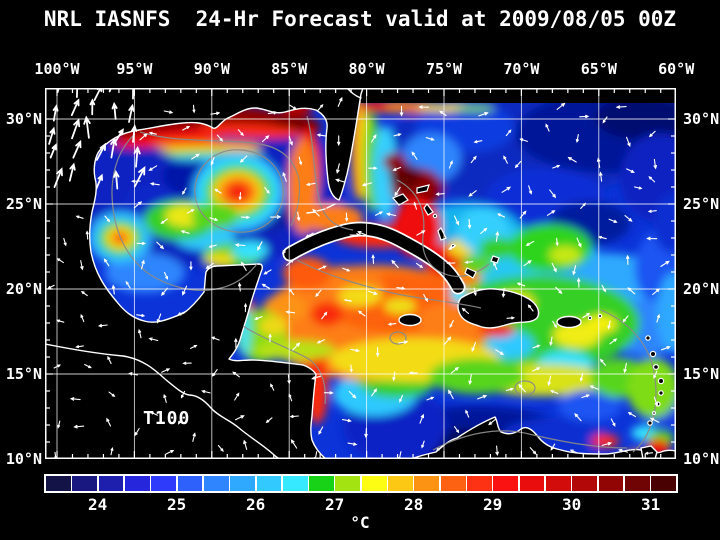  Describe the element at coordinates (98, 504) in the screenshot. I see `colorbar-tick-label: 24` at that location.